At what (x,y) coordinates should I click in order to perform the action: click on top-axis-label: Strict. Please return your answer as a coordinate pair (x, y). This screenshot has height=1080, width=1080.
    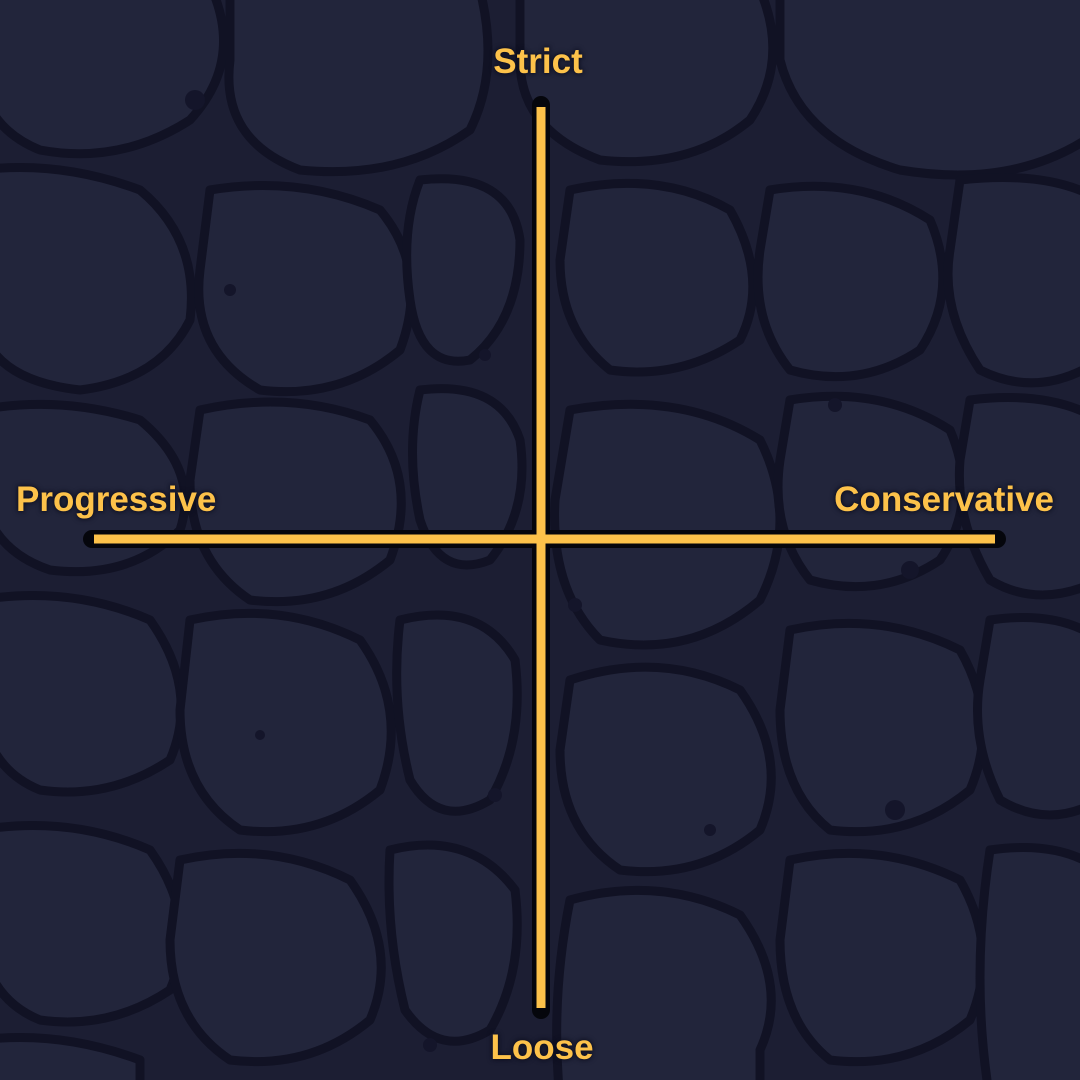
    Looking at the image, I should click on (538, 61).